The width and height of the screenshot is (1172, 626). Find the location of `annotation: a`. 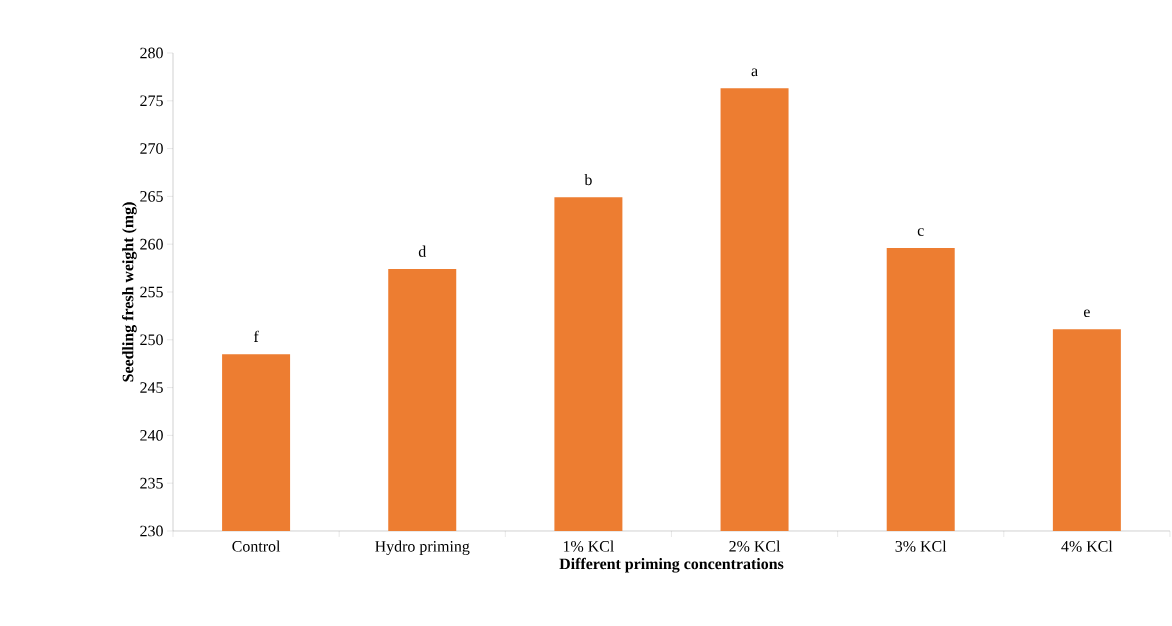

annotation: a is located at coordinates (754, 72).